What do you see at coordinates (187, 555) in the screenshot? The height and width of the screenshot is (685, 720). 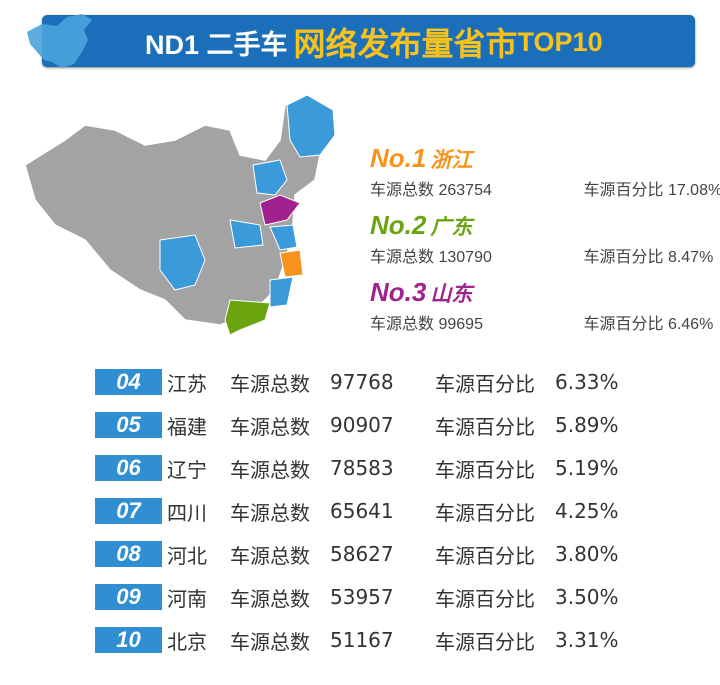 I see `province-name: 河北` at bounding box center [187, 555].